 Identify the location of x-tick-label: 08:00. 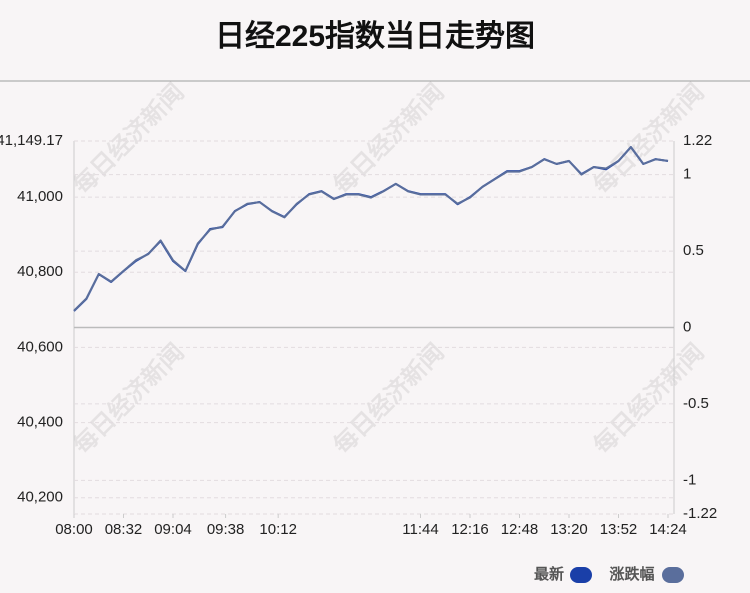
(74, 529).